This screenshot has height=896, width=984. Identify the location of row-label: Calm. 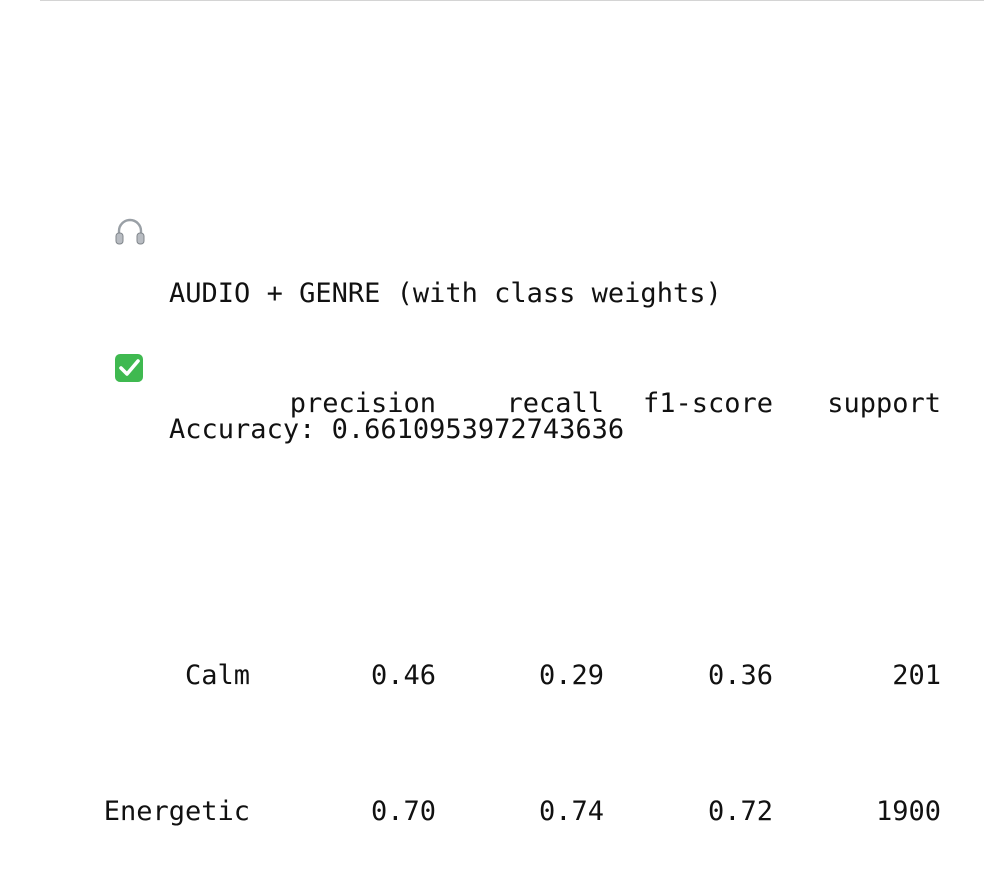
(217, 675).